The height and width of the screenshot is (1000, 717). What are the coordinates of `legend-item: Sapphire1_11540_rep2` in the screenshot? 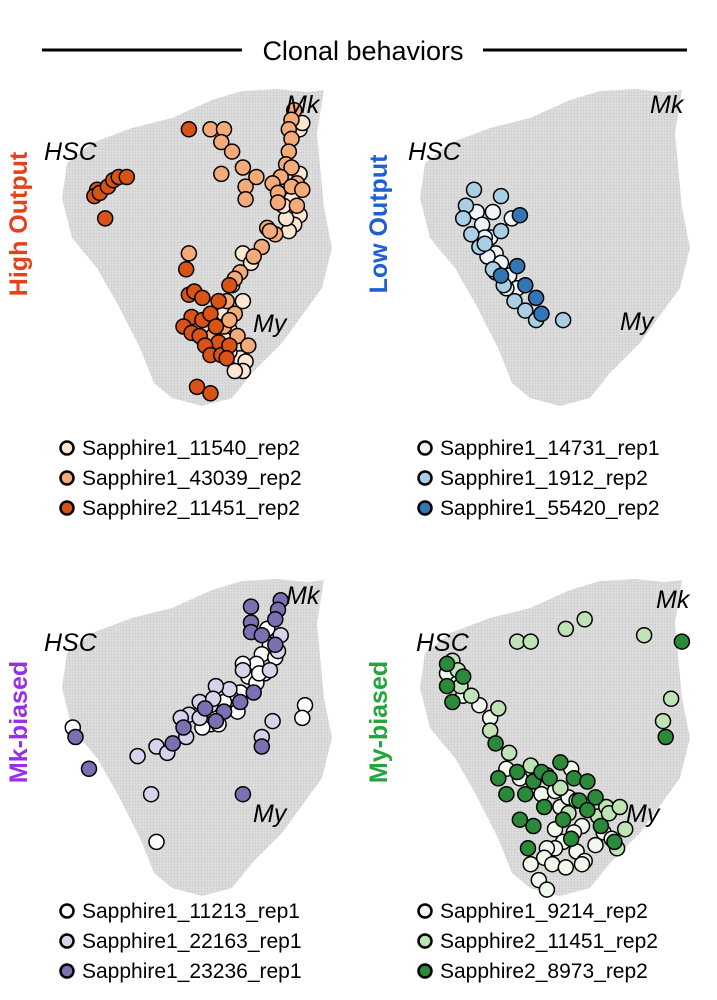 It's located at (179, 448).